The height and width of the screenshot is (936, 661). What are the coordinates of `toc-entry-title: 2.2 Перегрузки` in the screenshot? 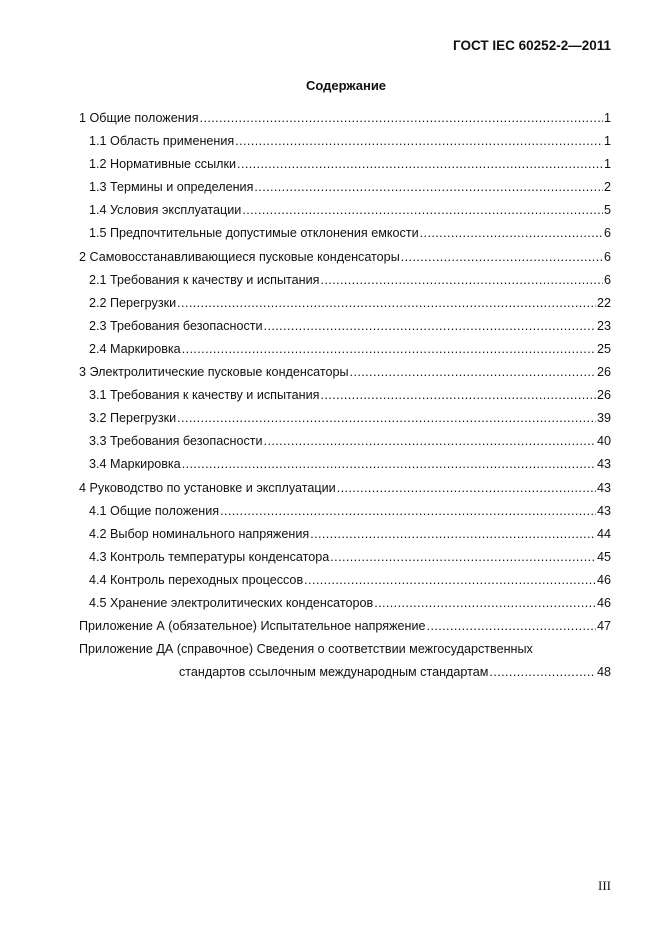 It's located at (133, 302).